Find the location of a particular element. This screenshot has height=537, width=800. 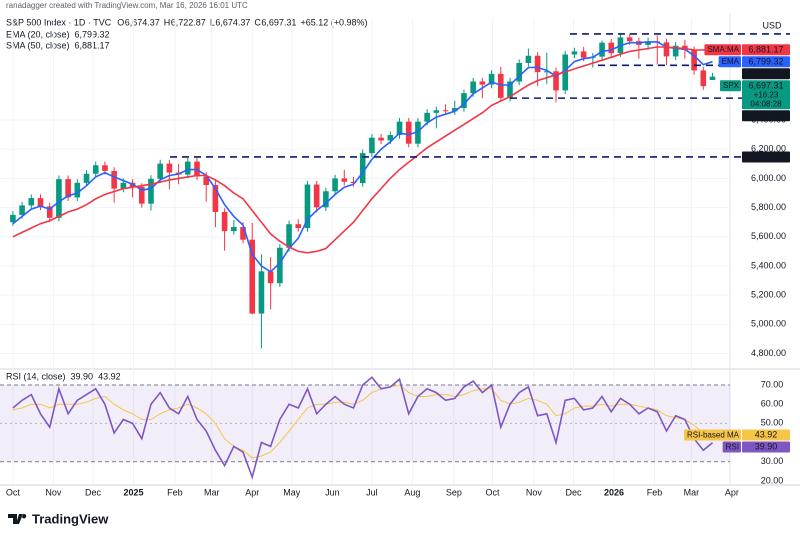

ohlc-value: 6,722.87 is located at coordinates (188, 22).